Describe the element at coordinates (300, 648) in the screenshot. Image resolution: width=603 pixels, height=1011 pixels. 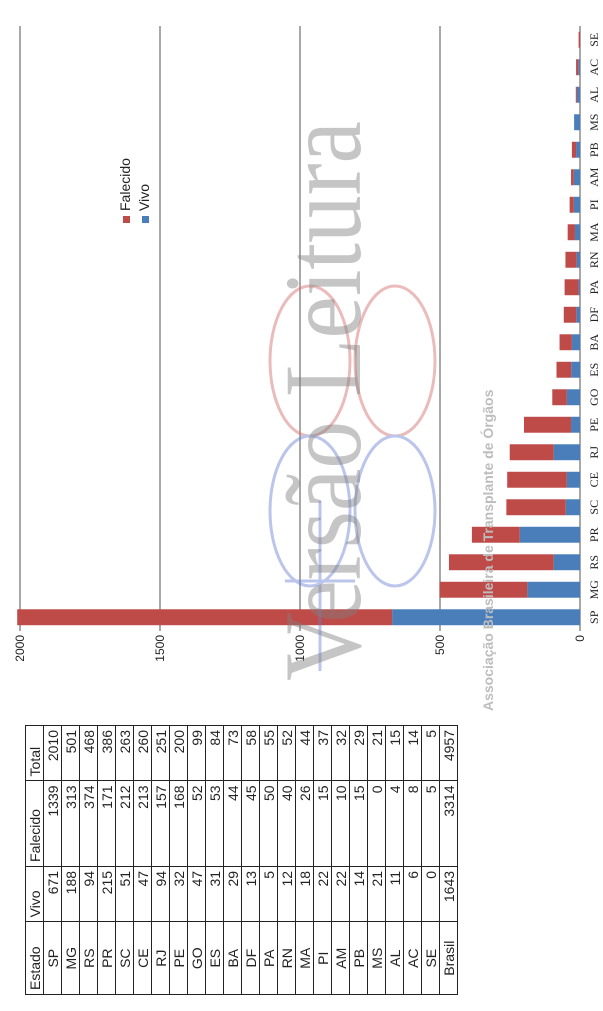
I see `ytick-label: 1000` at that location.